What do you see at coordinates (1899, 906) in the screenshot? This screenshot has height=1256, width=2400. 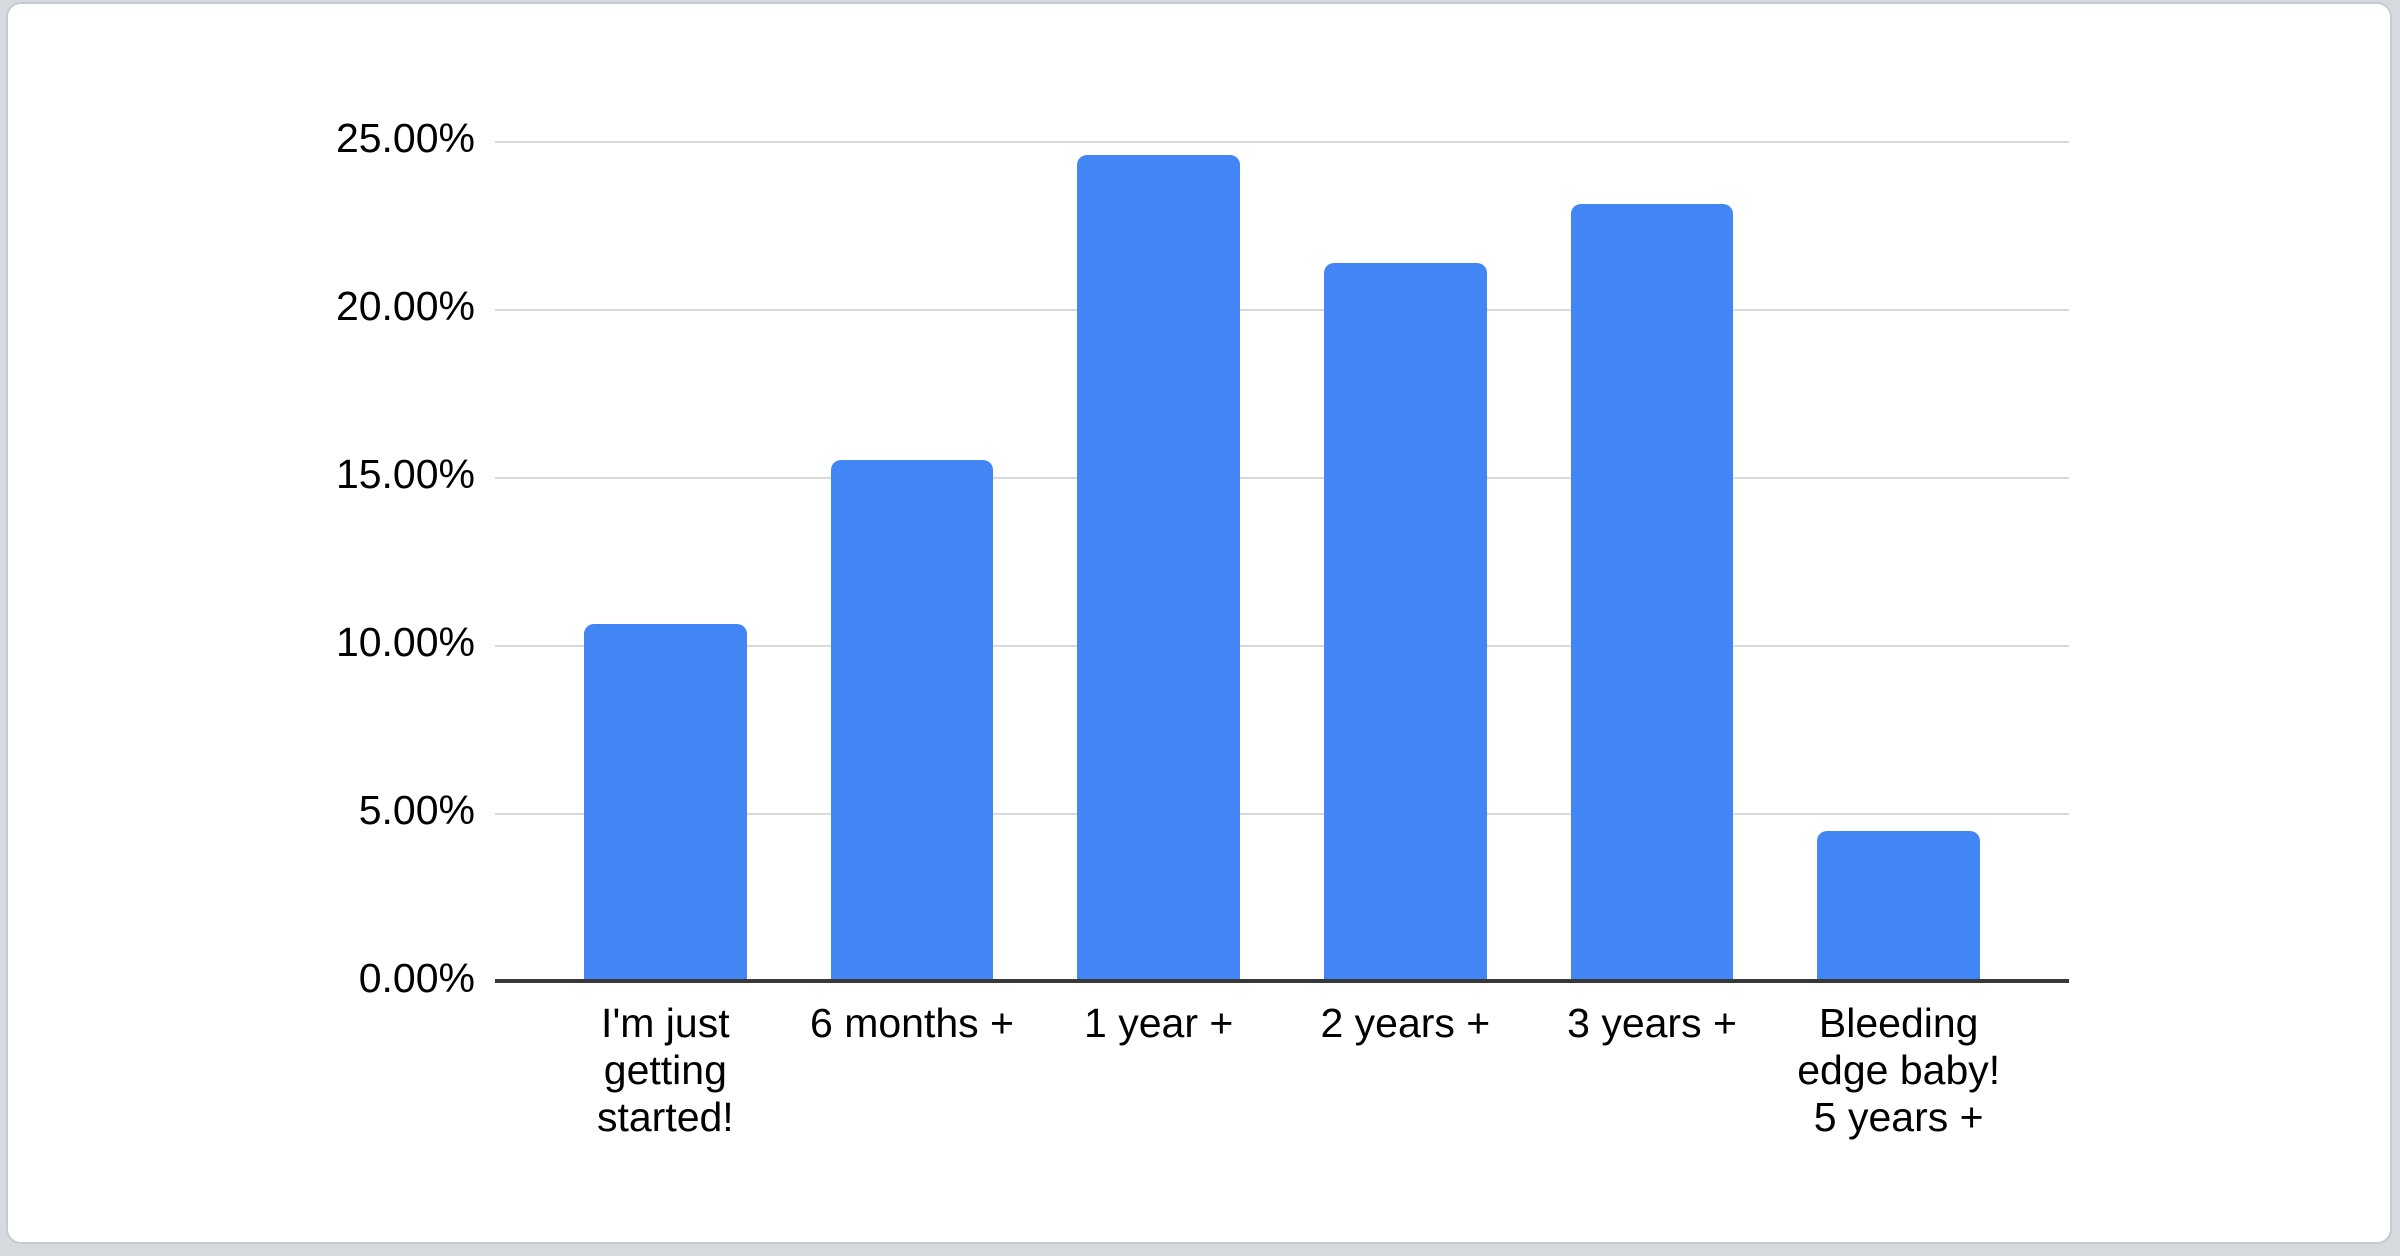 I see `bar-Bleeding edge baby! 5 years +` at bounding box center [1899, 906].